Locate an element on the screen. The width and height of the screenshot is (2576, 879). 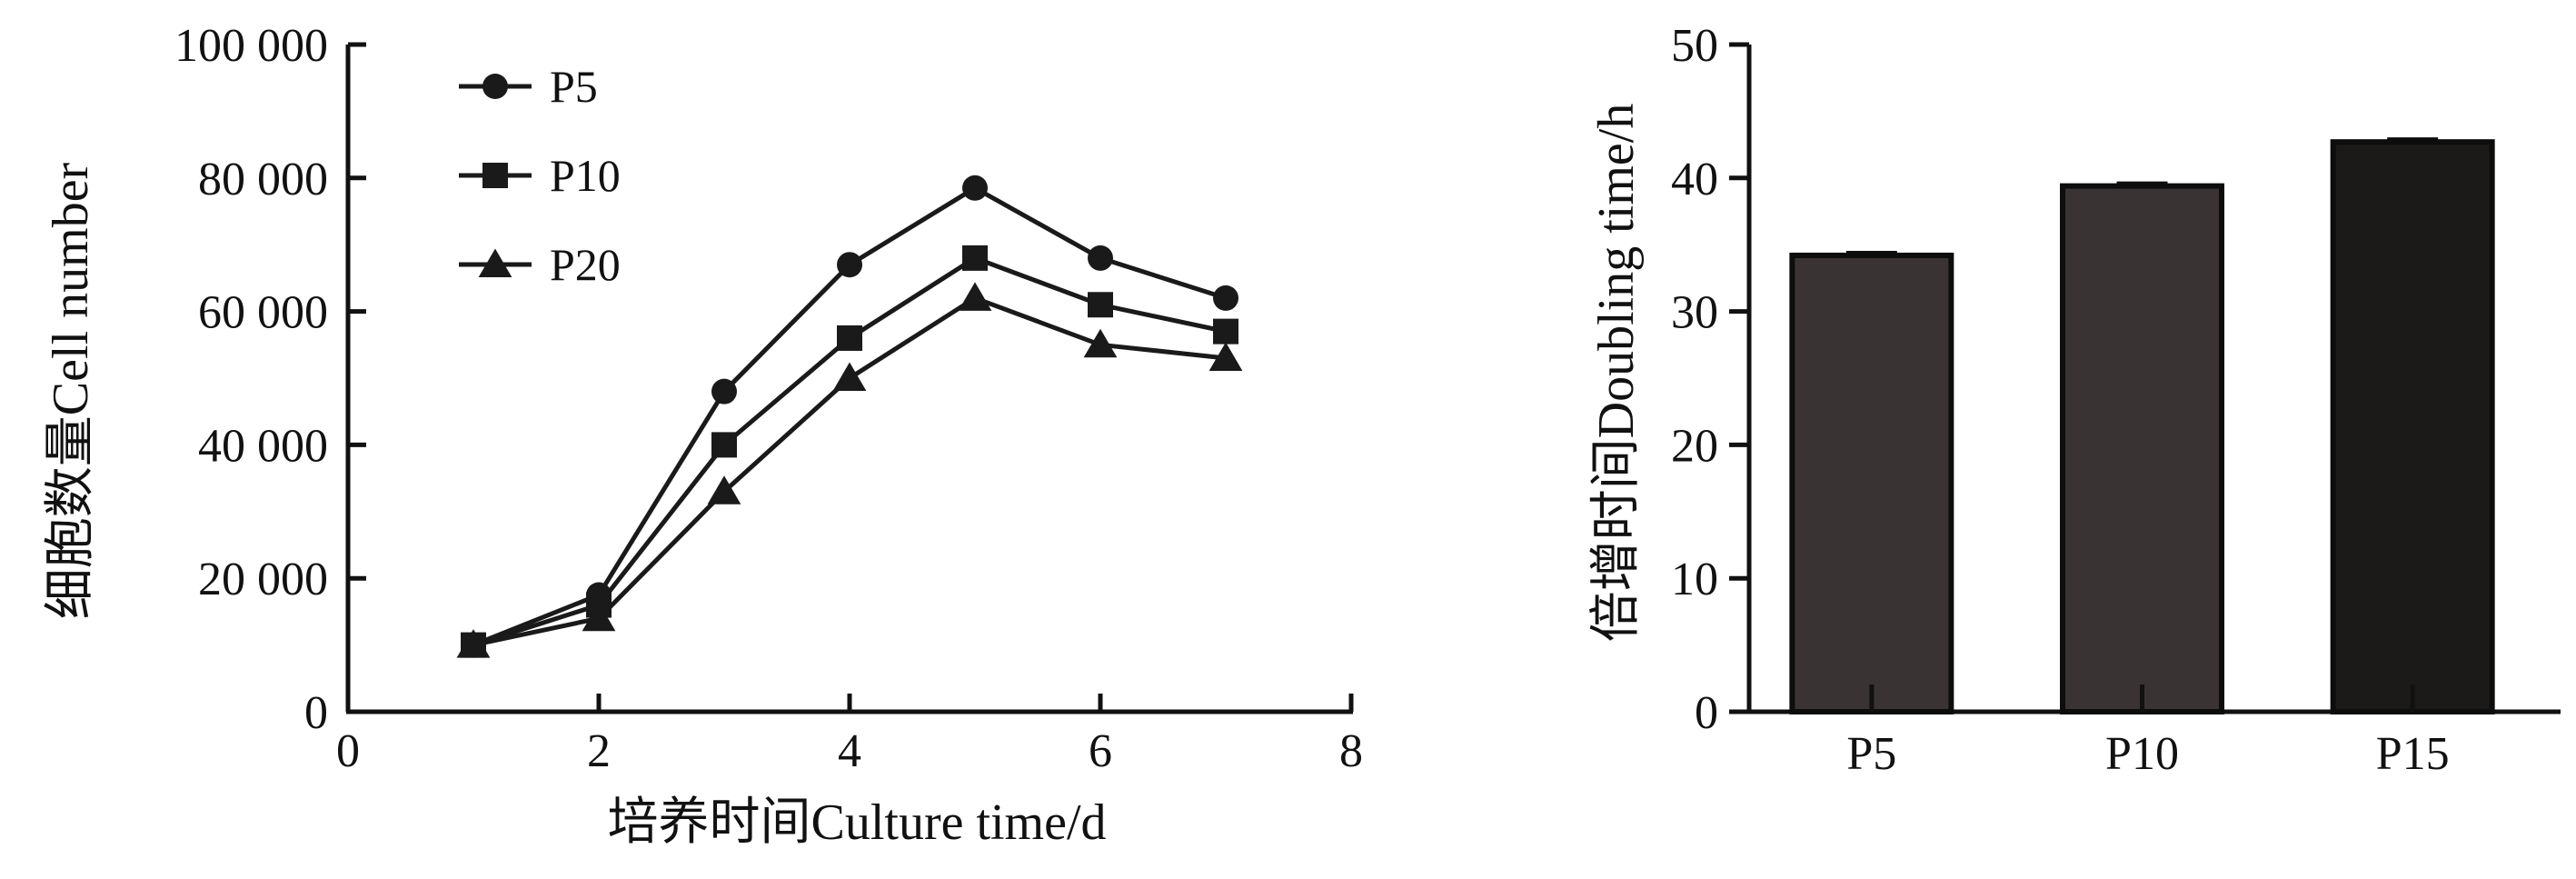
line-chart-y-tick-label: 60 000 is located at coordinates (263, 313).